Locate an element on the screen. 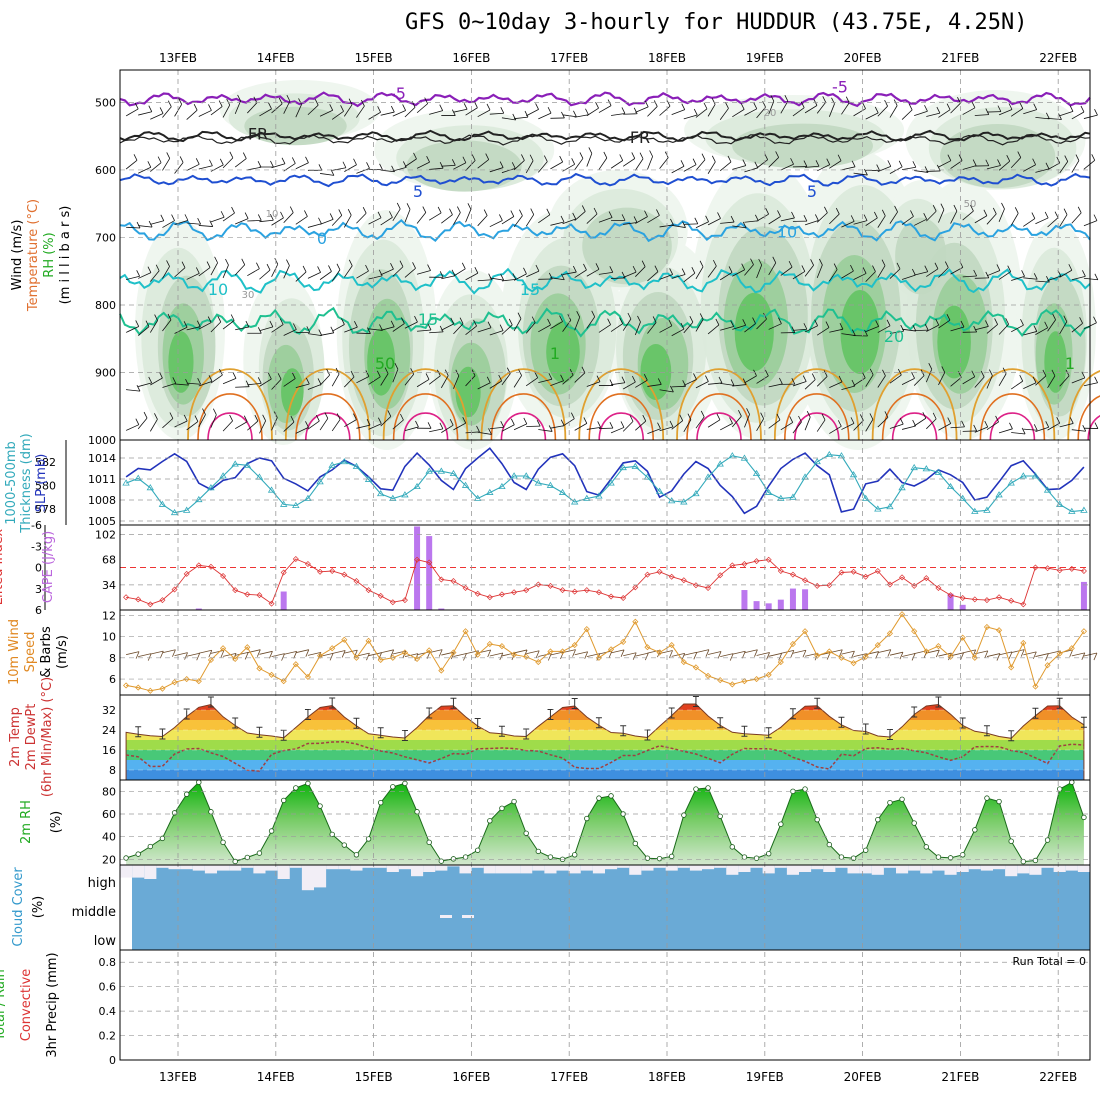  precip-tick-label: 0.4 is located at coordinates (108, 1011).